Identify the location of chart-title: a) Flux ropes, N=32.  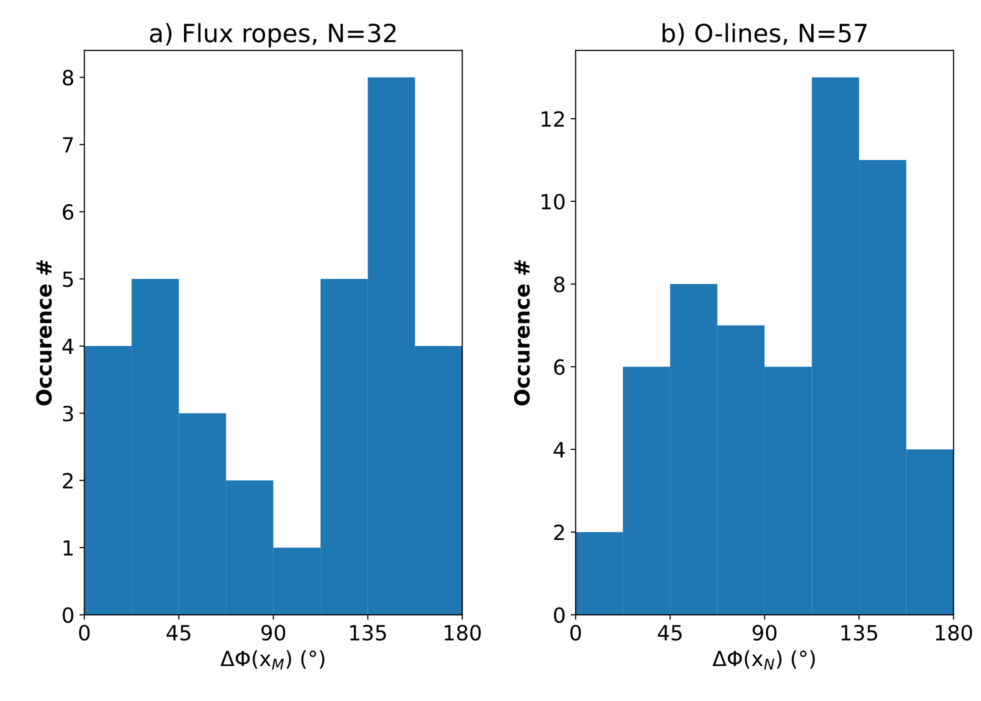
(273, 35).